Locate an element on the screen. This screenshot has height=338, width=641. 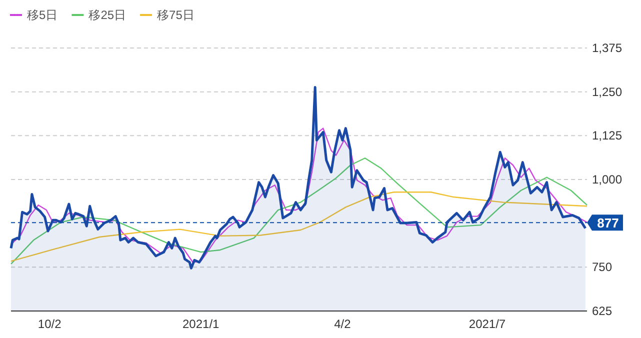
legend-item: 移5日 is located at coordinates (34, 15).